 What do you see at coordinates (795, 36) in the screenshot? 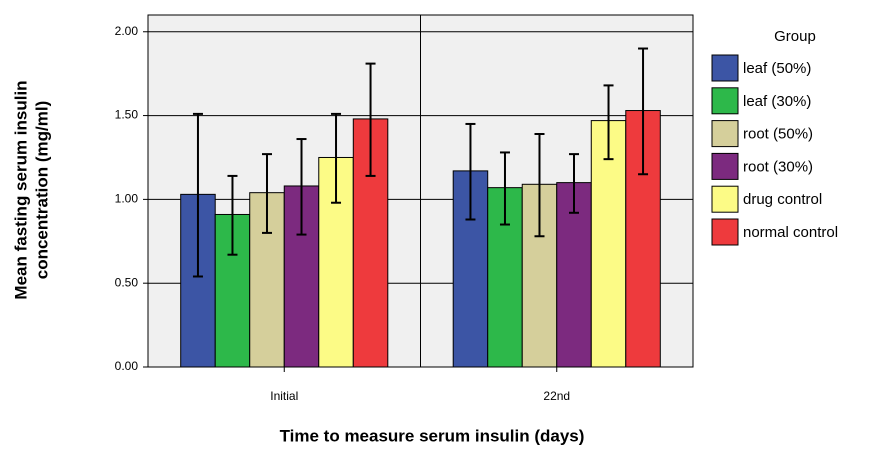
I see `legend-title: Group` at bounding box center [795, 36].